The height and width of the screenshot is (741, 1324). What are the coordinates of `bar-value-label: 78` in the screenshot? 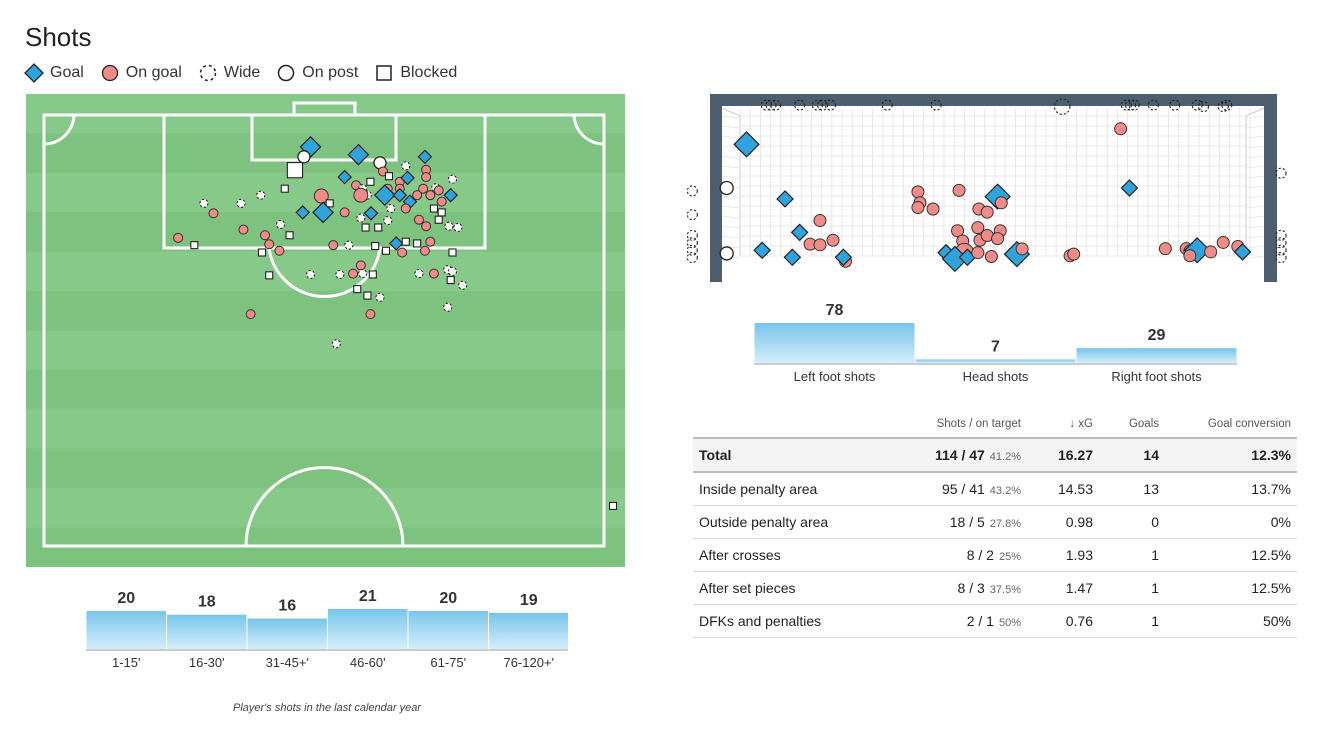 It's located at (835, 310).